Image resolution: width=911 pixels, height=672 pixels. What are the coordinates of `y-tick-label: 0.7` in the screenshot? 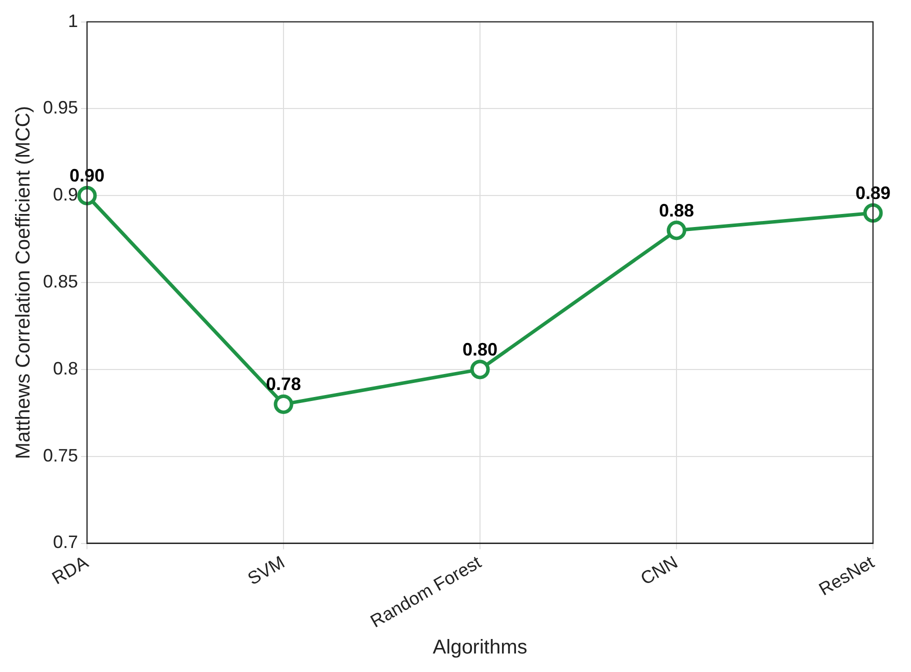 It's located at (65, 542).